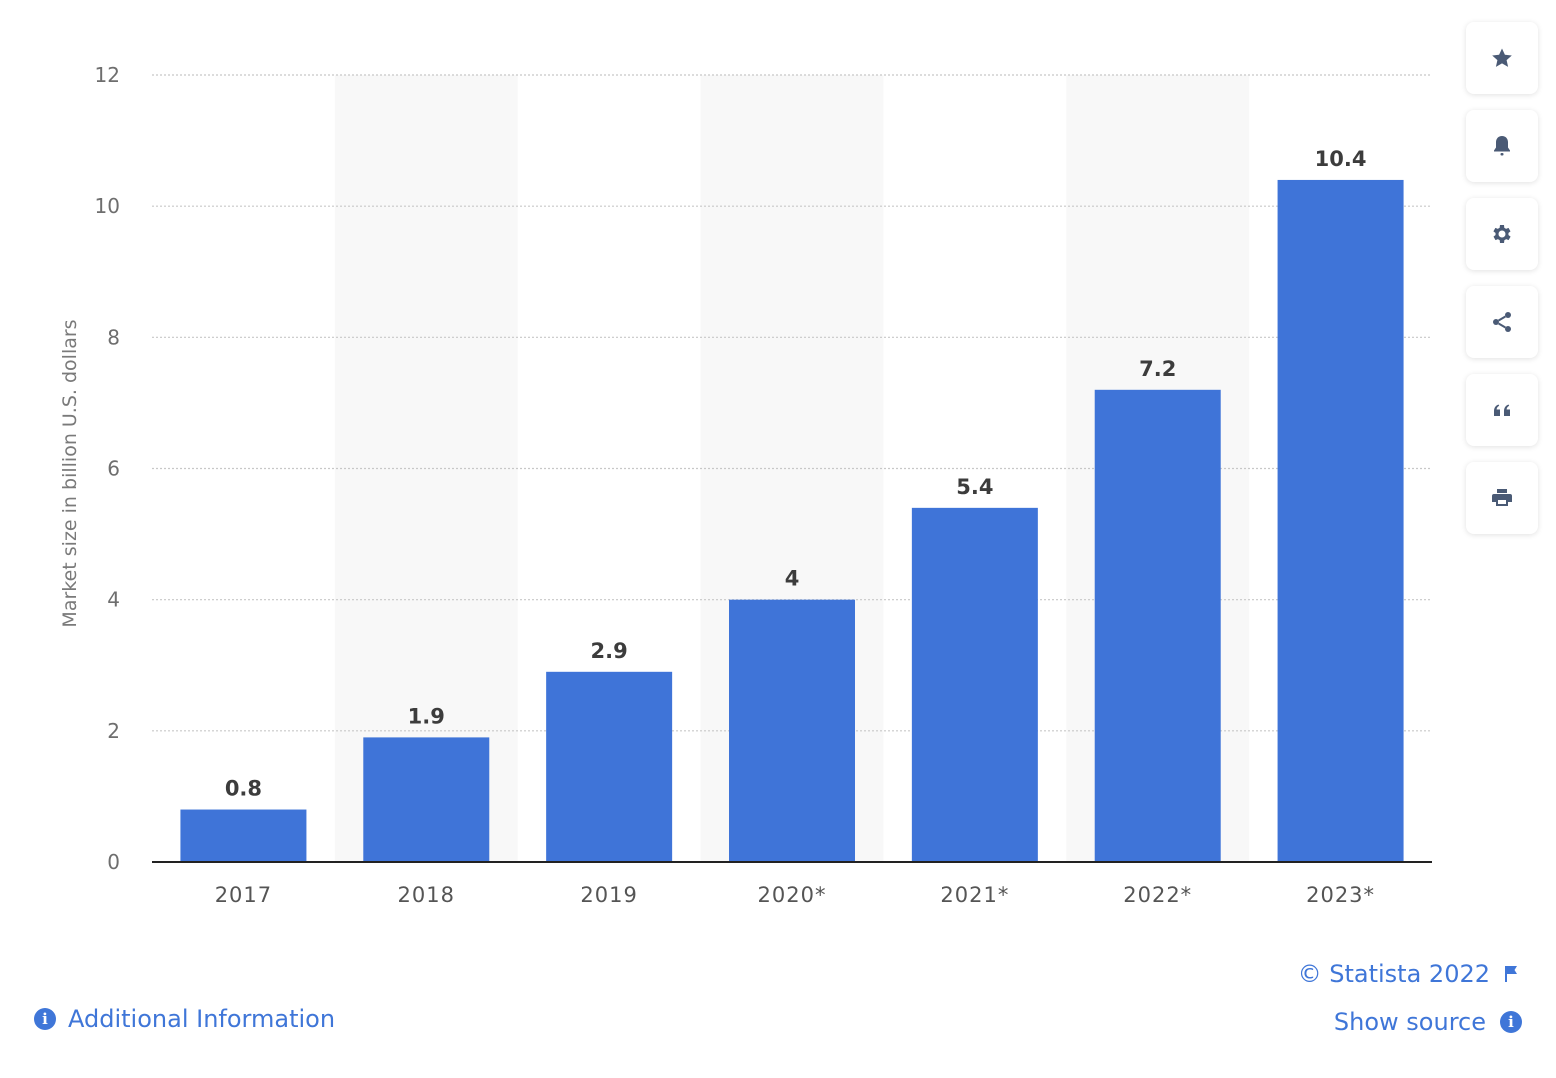 Image resolution: width=1556 pixels, height=1078 pixels. What do you see at coordinates (1393, 974) in the screenshot?
I see `copyright-text: © Statista 2022` at bounding box center [1393, 974].